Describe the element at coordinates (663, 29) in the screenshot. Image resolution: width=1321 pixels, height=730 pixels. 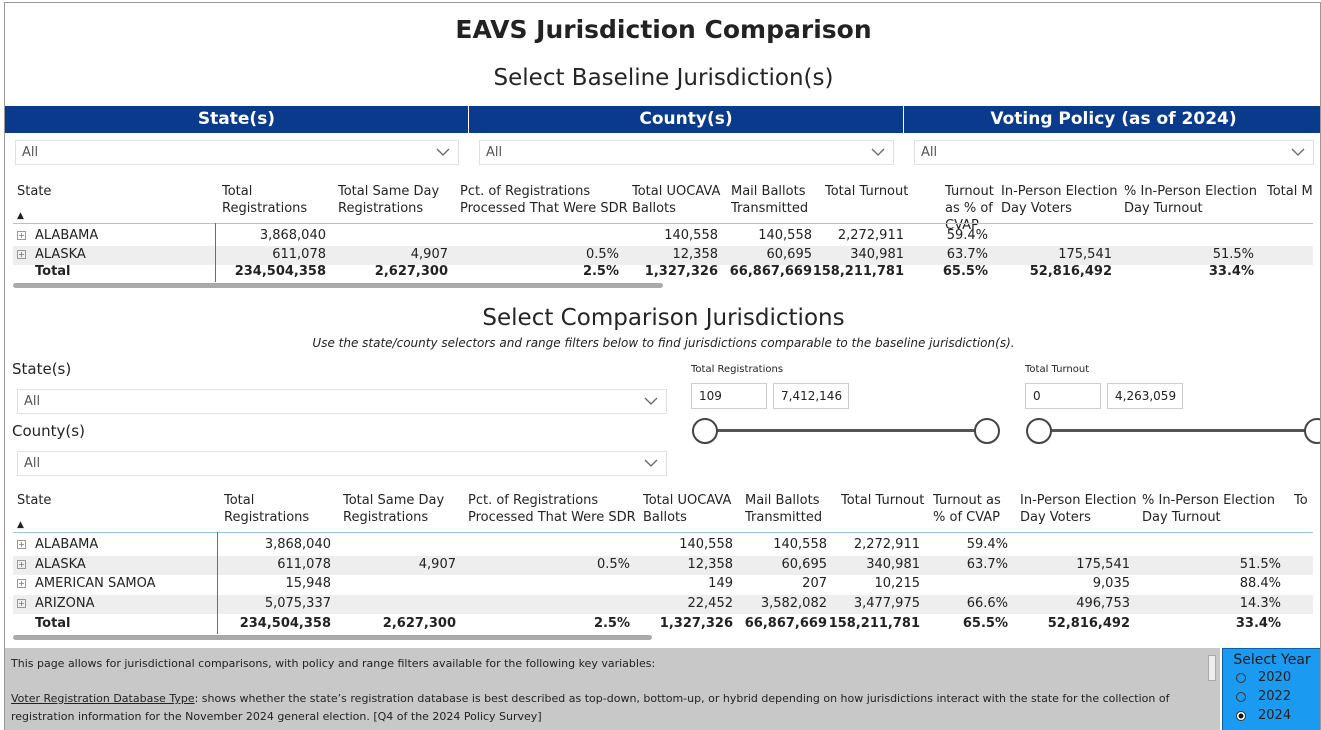
I see `page-title: EAVS Jurisdiction Comparison` at that location.